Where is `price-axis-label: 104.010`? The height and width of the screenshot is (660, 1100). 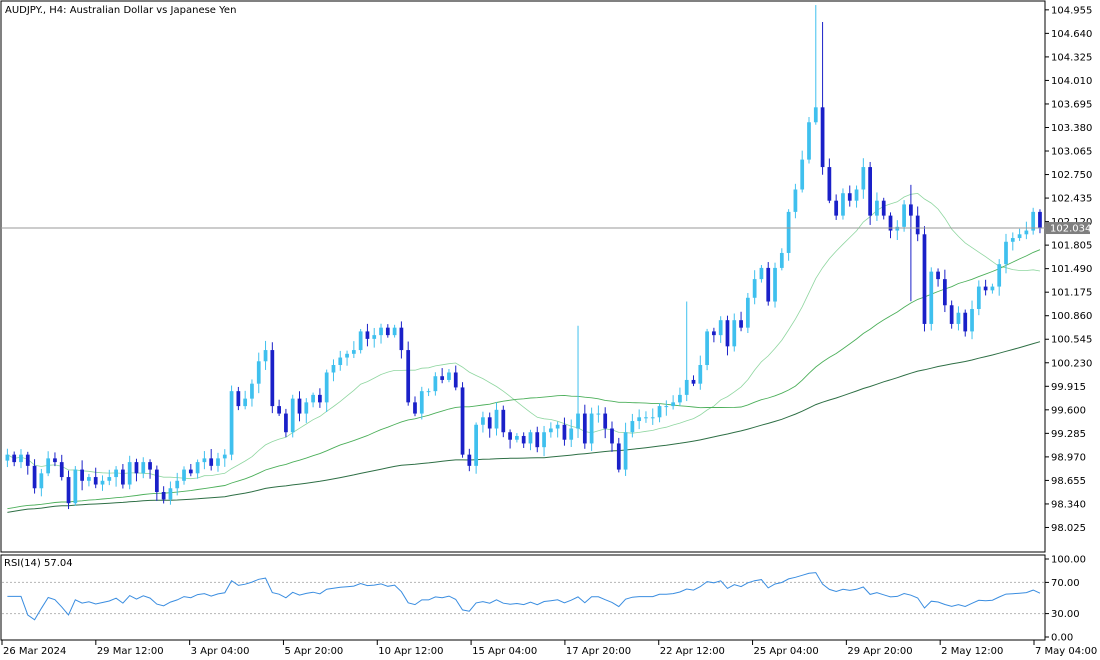 price-axis-label: 104.010 is located at coordinates (1071, 81).